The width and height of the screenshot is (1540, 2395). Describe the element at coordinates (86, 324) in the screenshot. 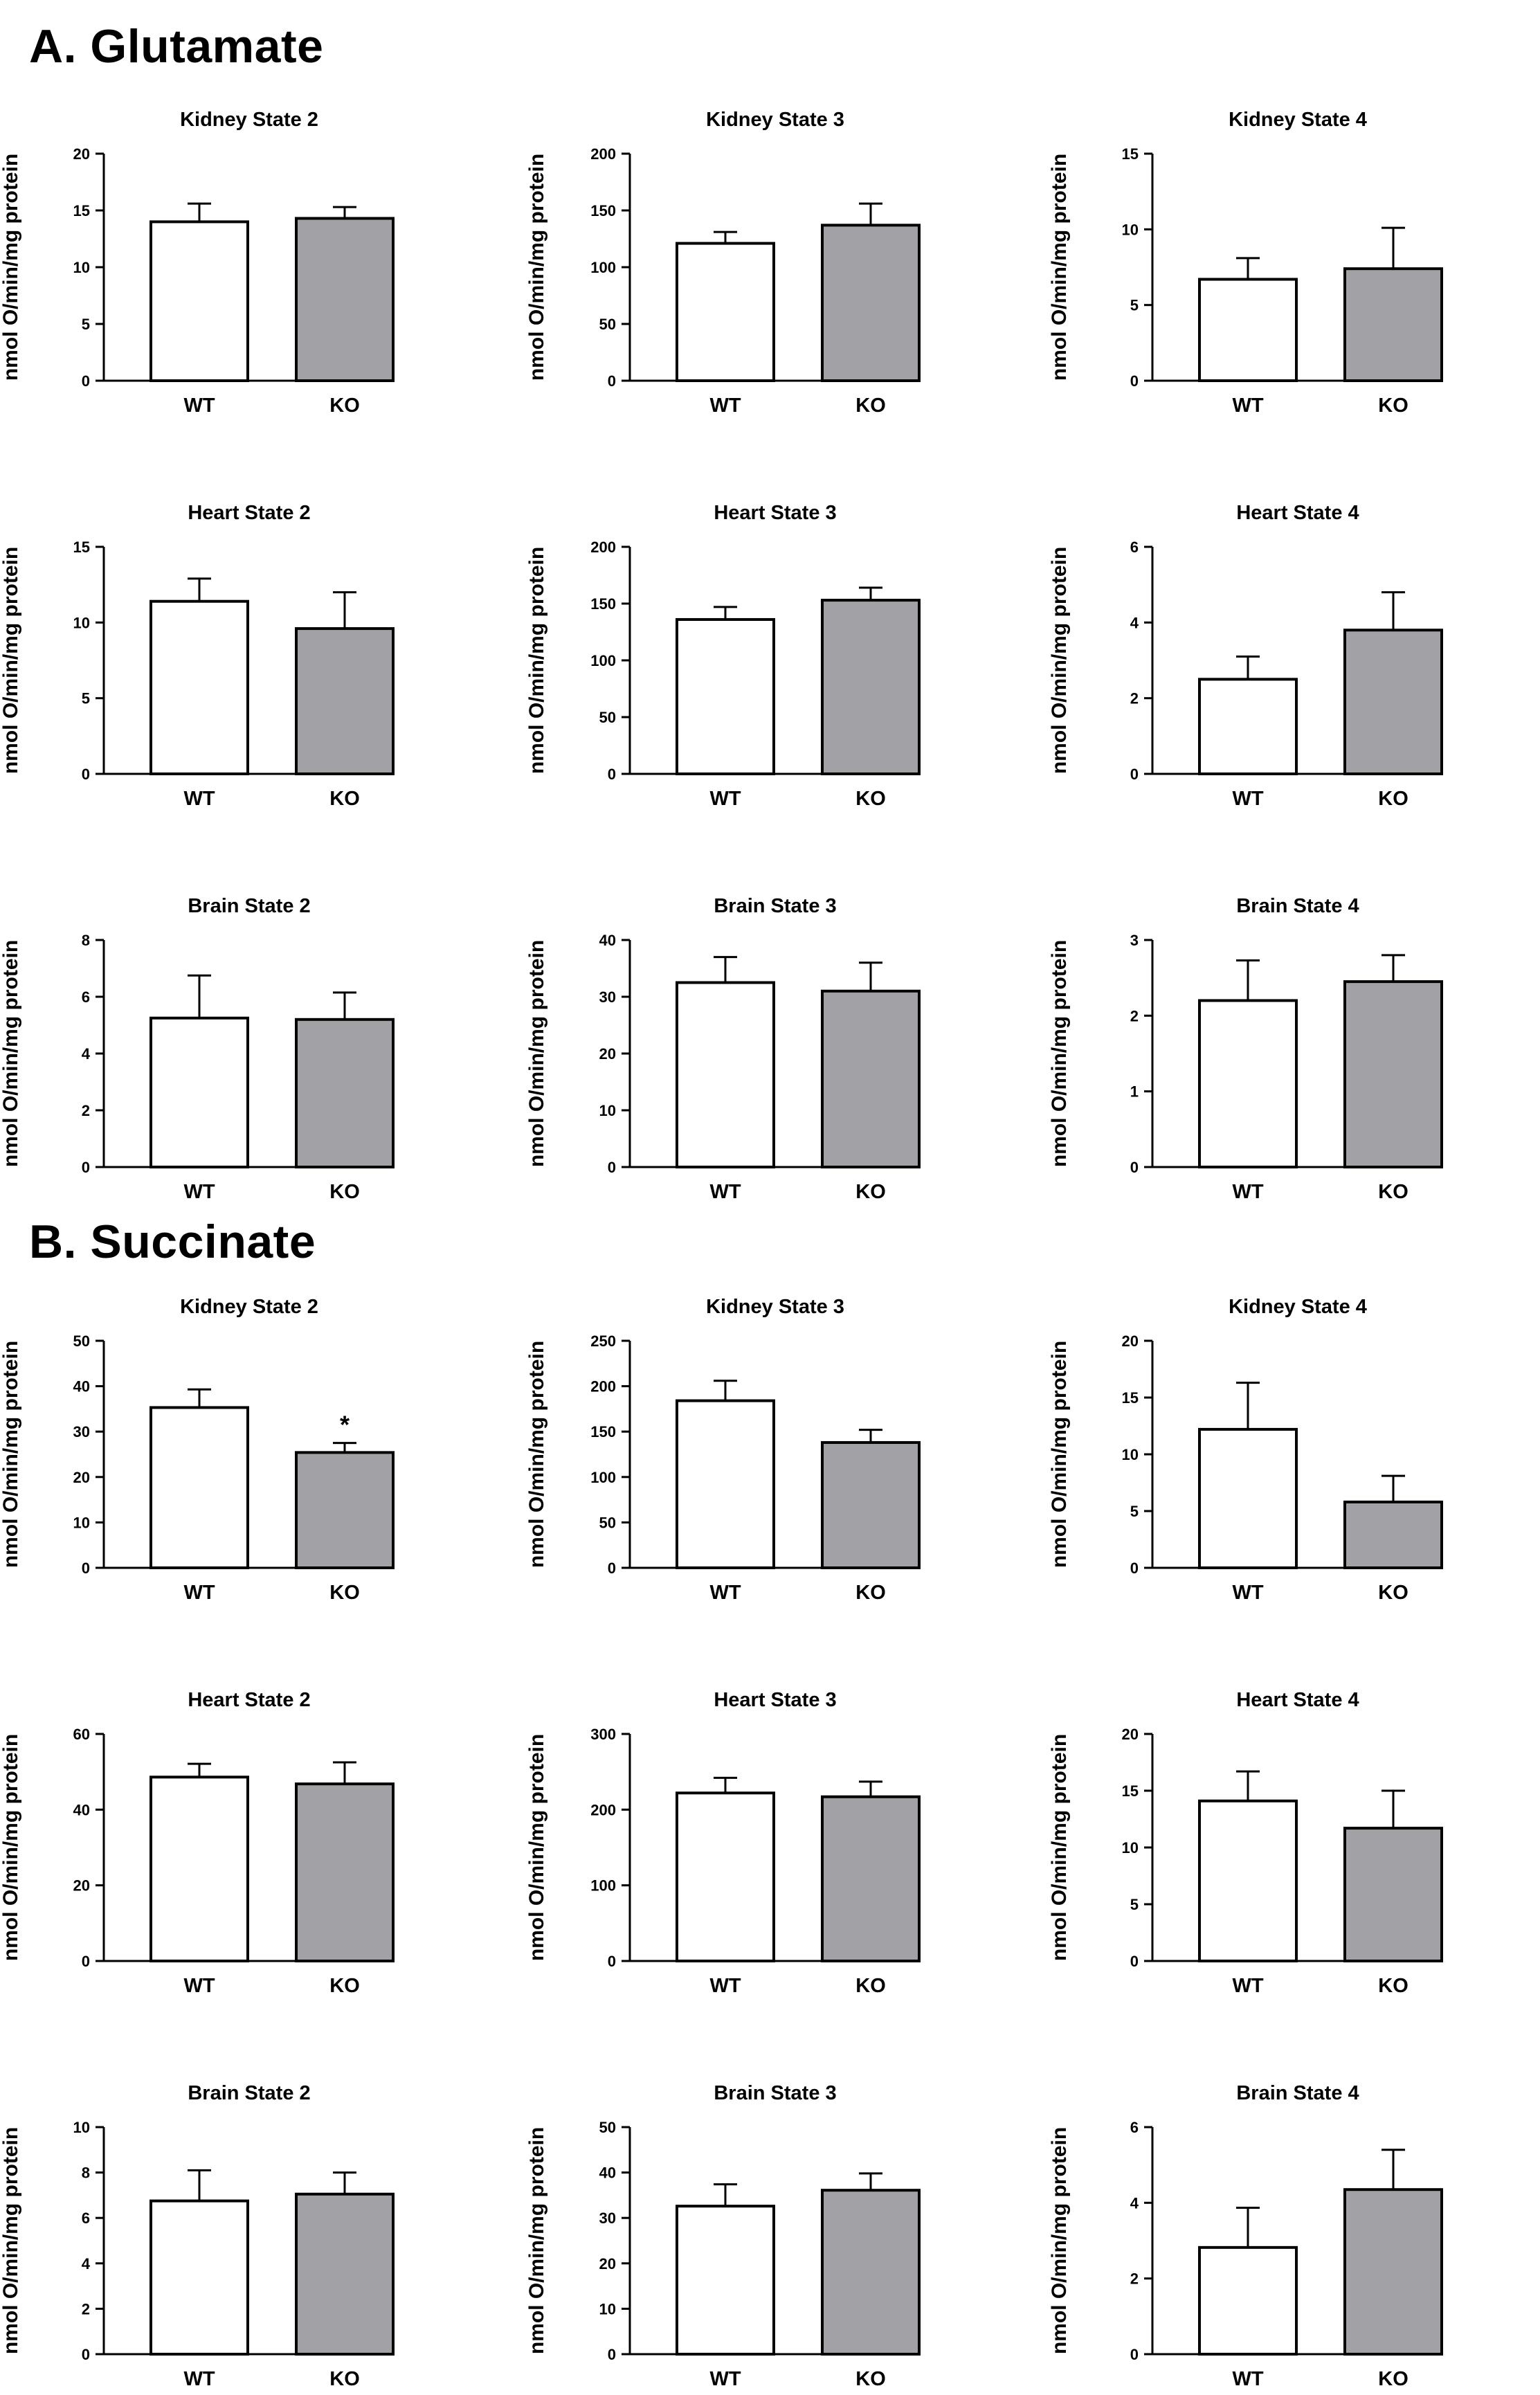

I see `y-tick-label: 5` at that location.